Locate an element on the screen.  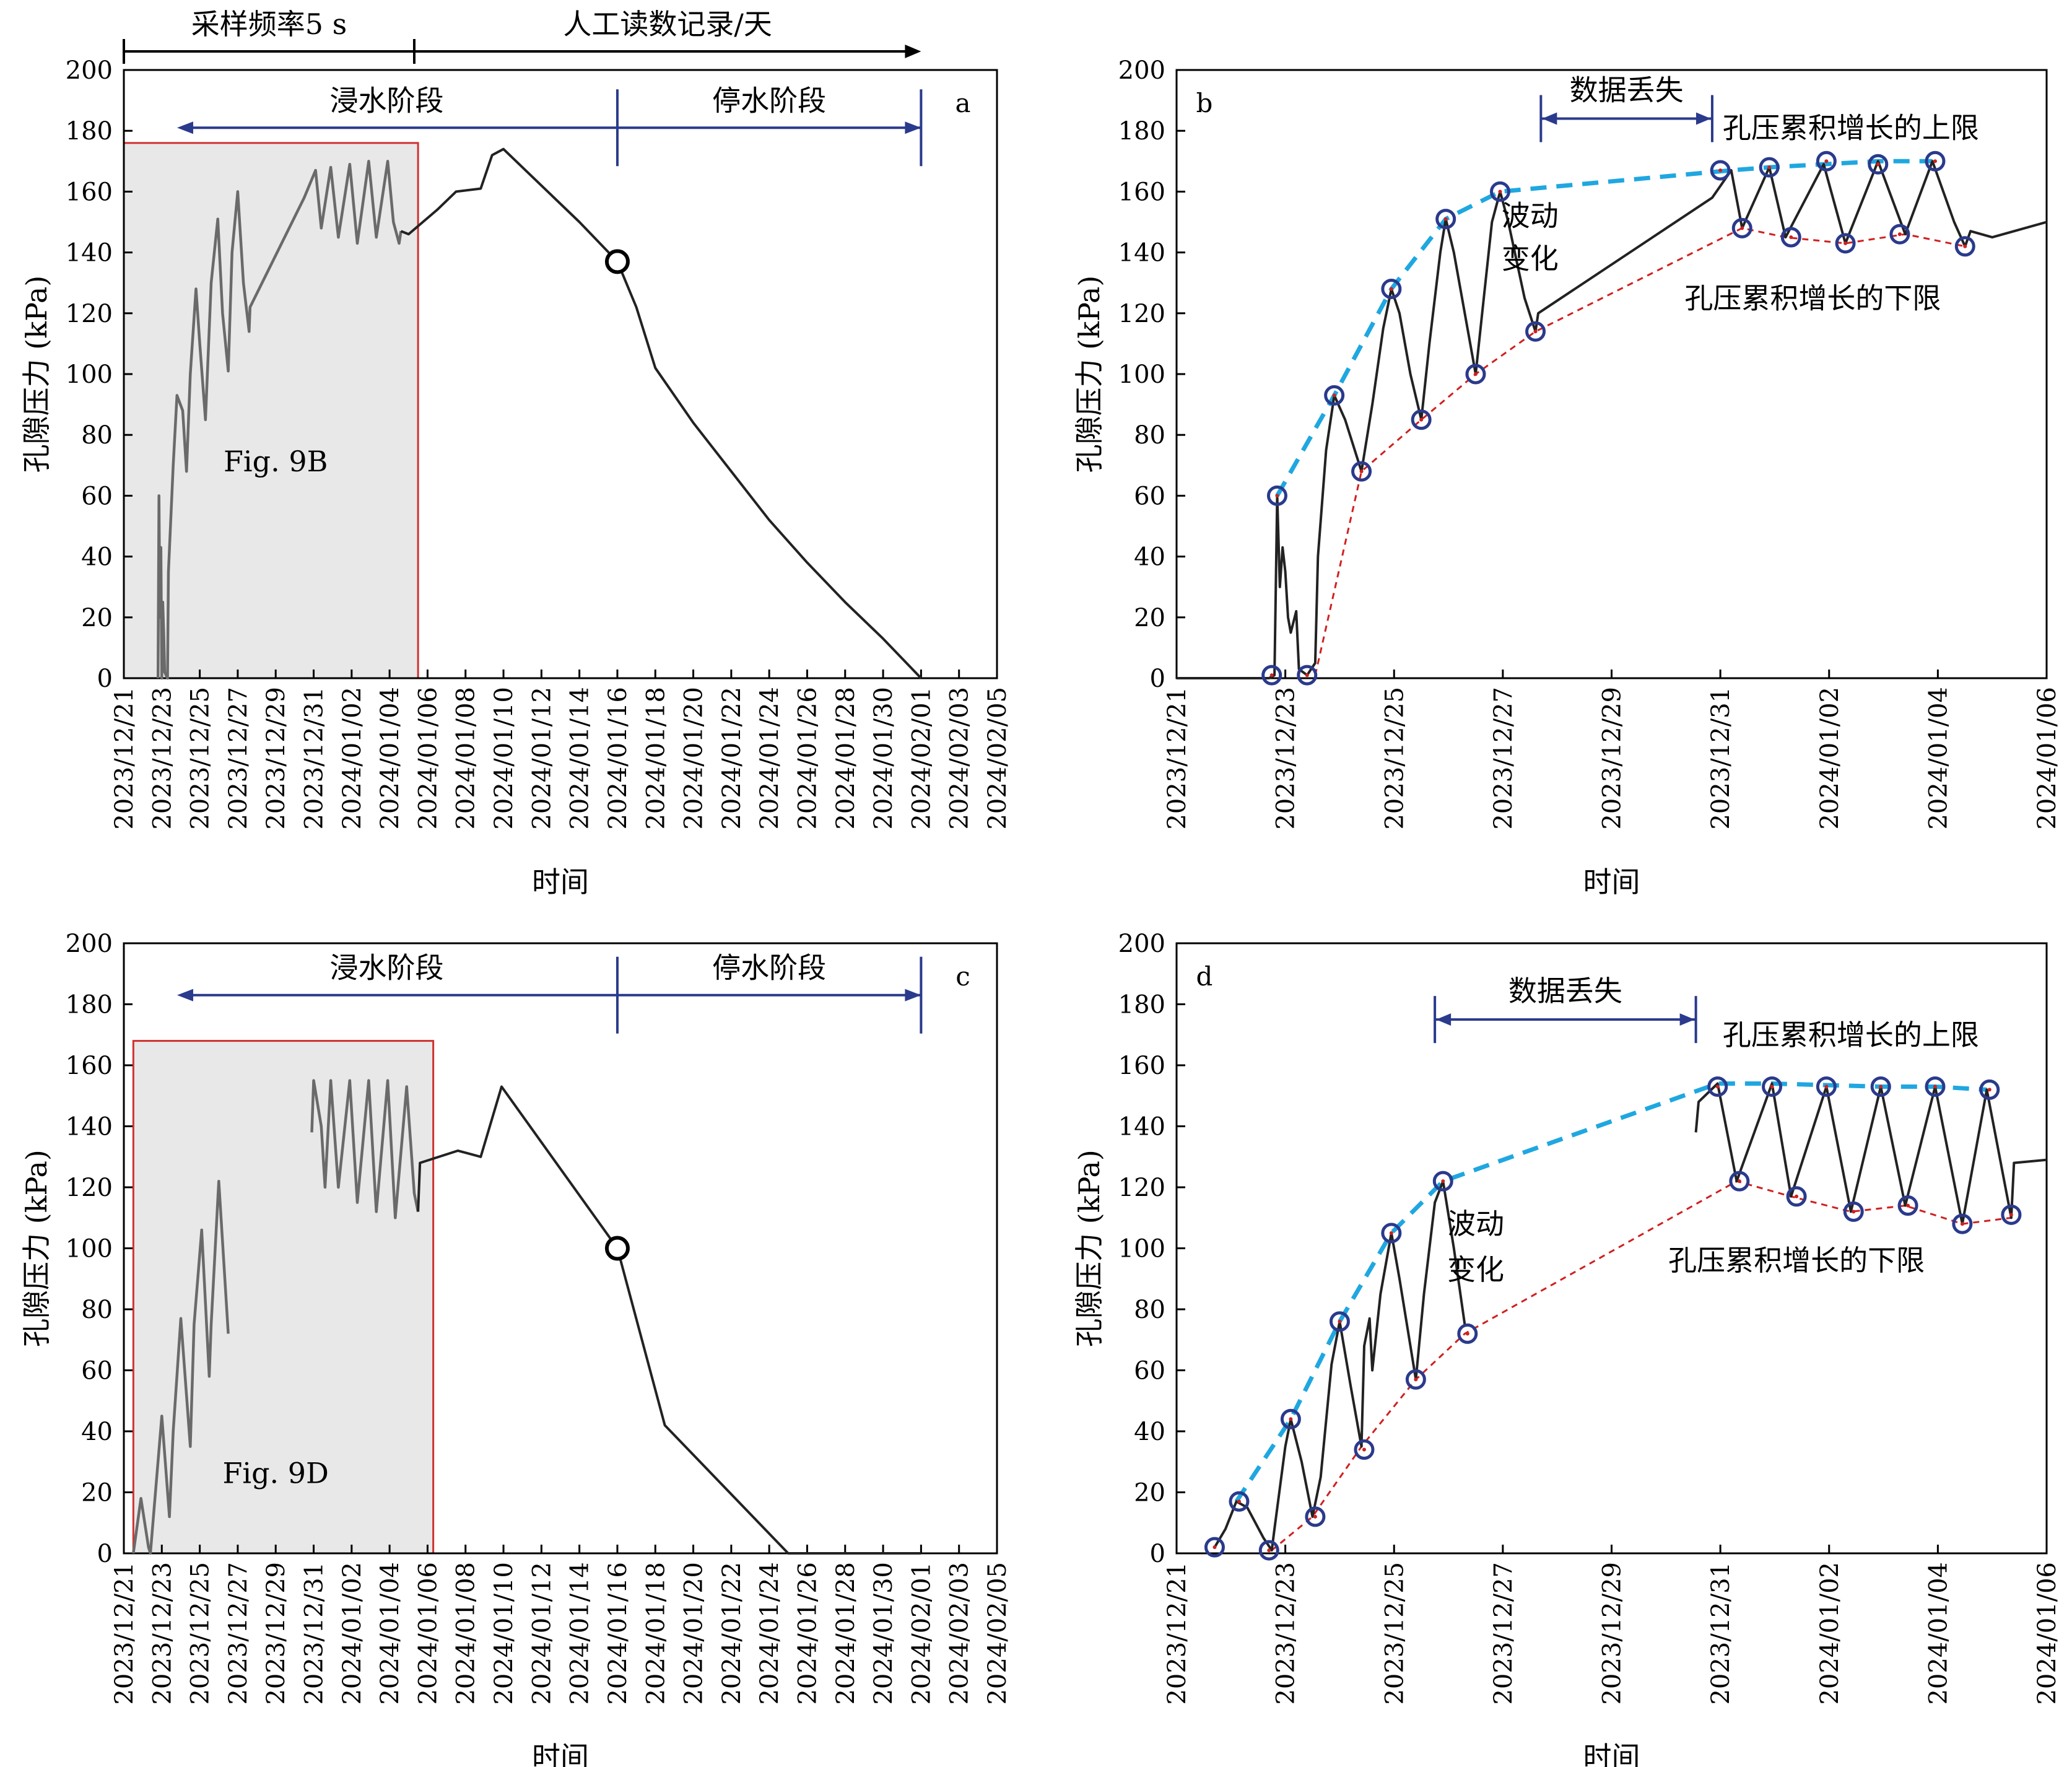
phase-arrowhead-left is located at coordinates (184, 128).